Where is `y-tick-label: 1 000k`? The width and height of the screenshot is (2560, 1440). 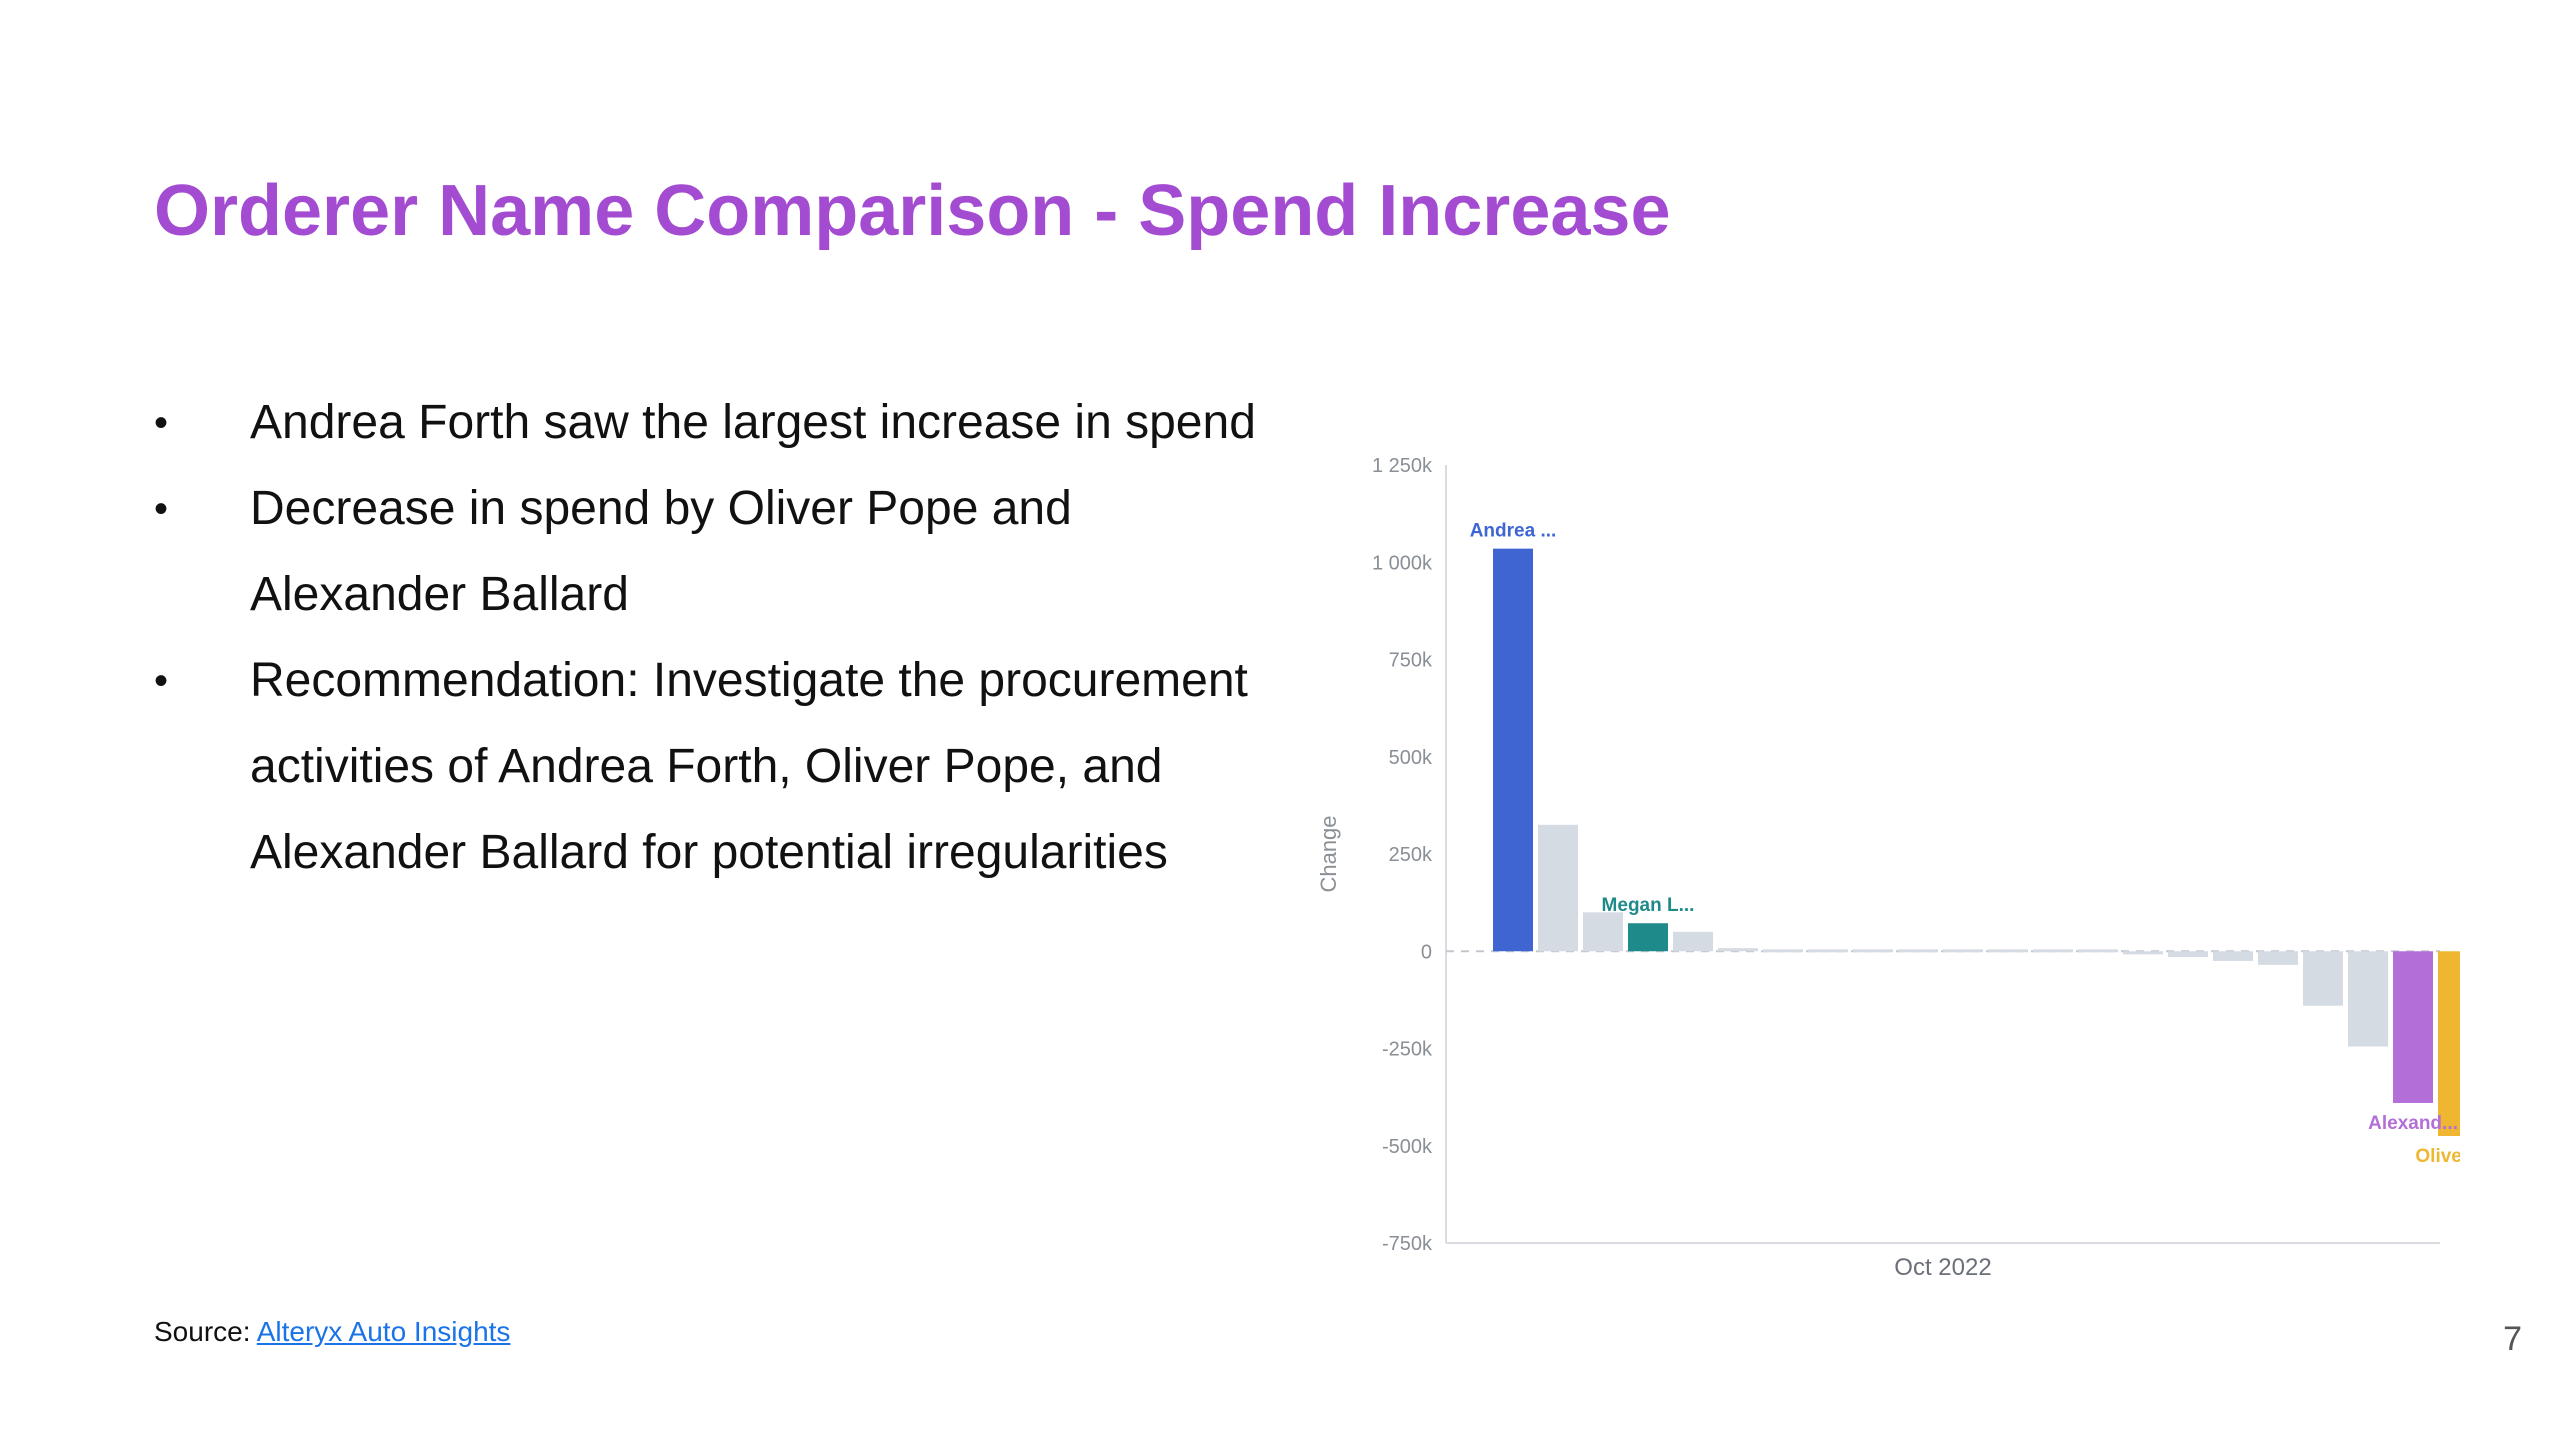 y-tick-label: 1 000k is located at coordinates (1402, 563).